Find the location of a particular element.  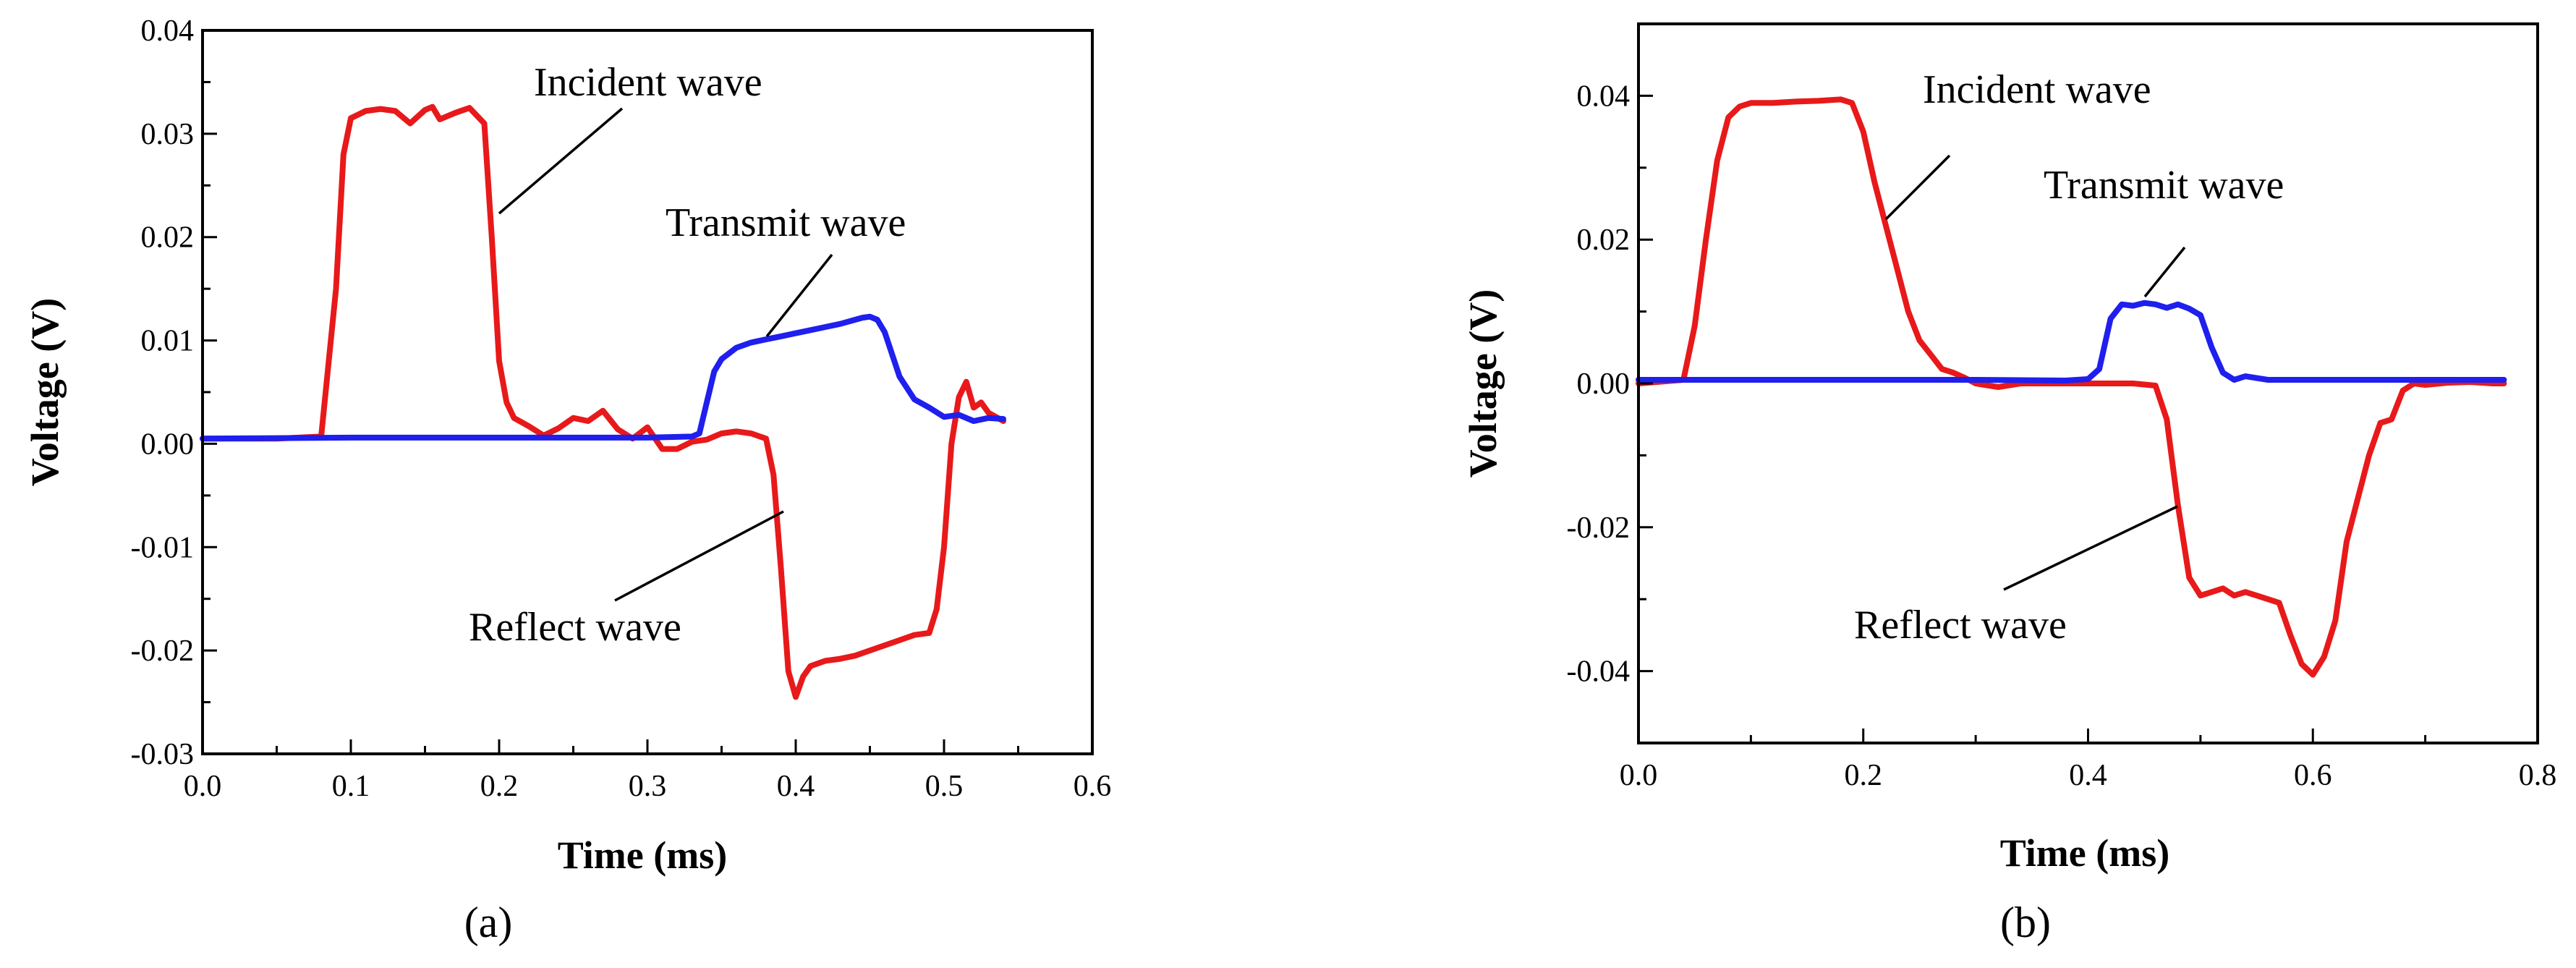

panel-a-y-tick-label: 0.03 is located at coordinates (168, 134).